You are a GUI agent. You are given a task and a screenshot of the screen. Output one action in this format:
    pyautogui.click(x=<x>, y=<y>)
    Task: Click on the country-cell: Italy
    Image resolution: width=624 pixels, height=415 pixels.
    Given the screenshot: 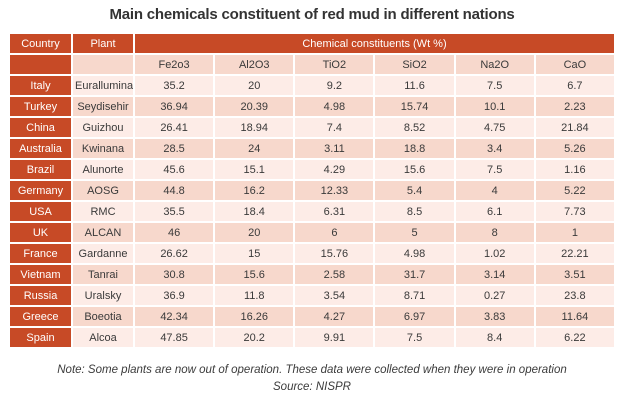 What is the action you would take?
    pyautogui.click(x=40, y=85)
    